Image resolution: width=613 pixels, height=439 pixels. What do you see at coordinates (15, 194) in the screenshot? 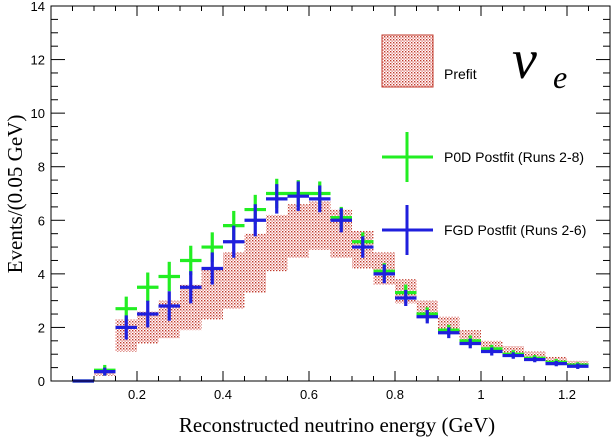
I see `y-axis-title: Events/(0.05 GeV)` at bounding box center [15, 194].